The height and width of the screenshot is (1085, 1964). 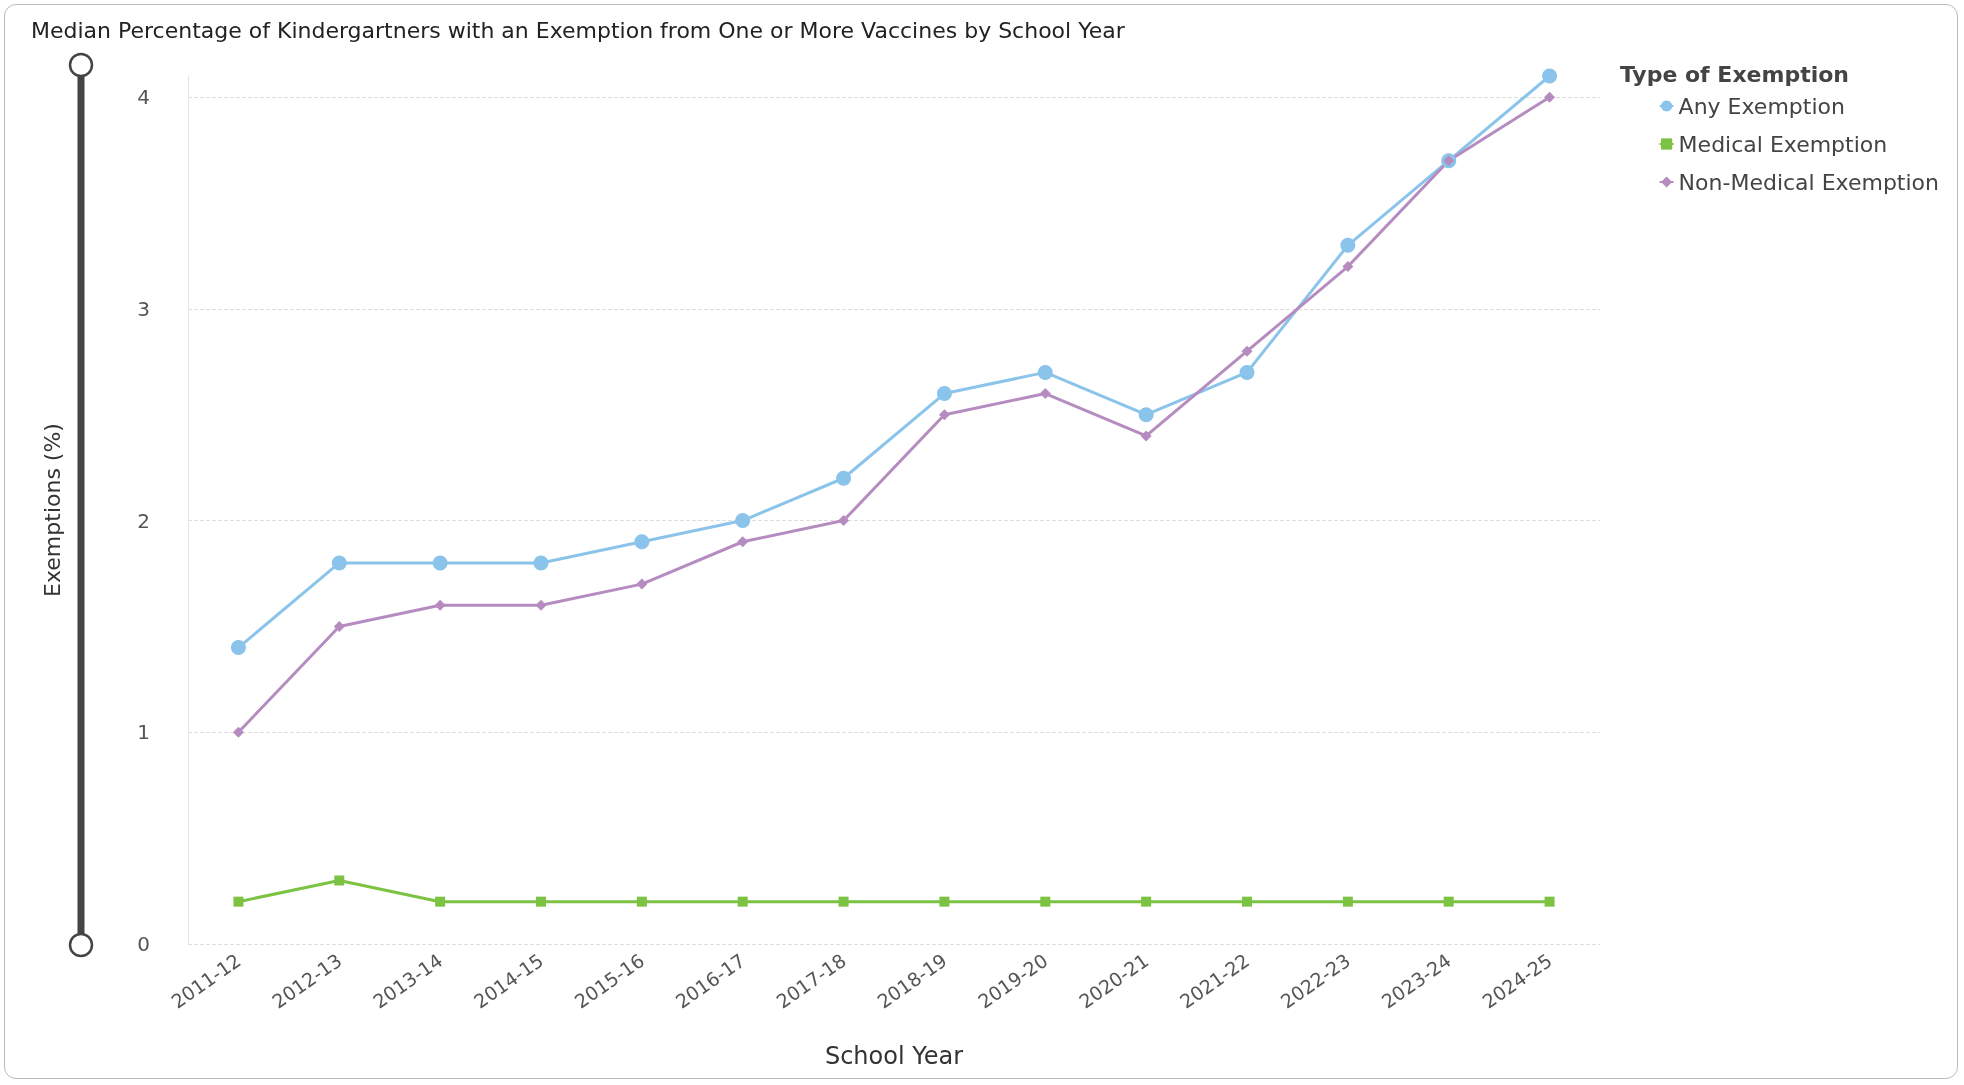 What do you see at coordinates (1761, 106) in the screenshot?
I see `legend-label: Any Exemption` at bounding box center [1761, 106].